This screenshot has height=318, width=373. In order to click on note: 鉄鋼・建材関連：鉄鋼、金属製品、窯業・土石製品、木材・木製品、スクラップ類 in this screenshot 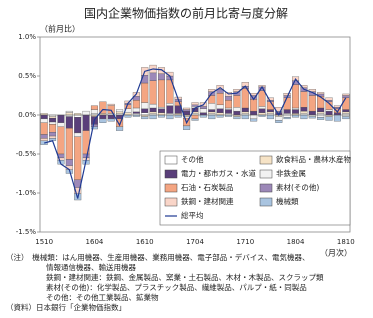, I will do `click(185, 277)`.